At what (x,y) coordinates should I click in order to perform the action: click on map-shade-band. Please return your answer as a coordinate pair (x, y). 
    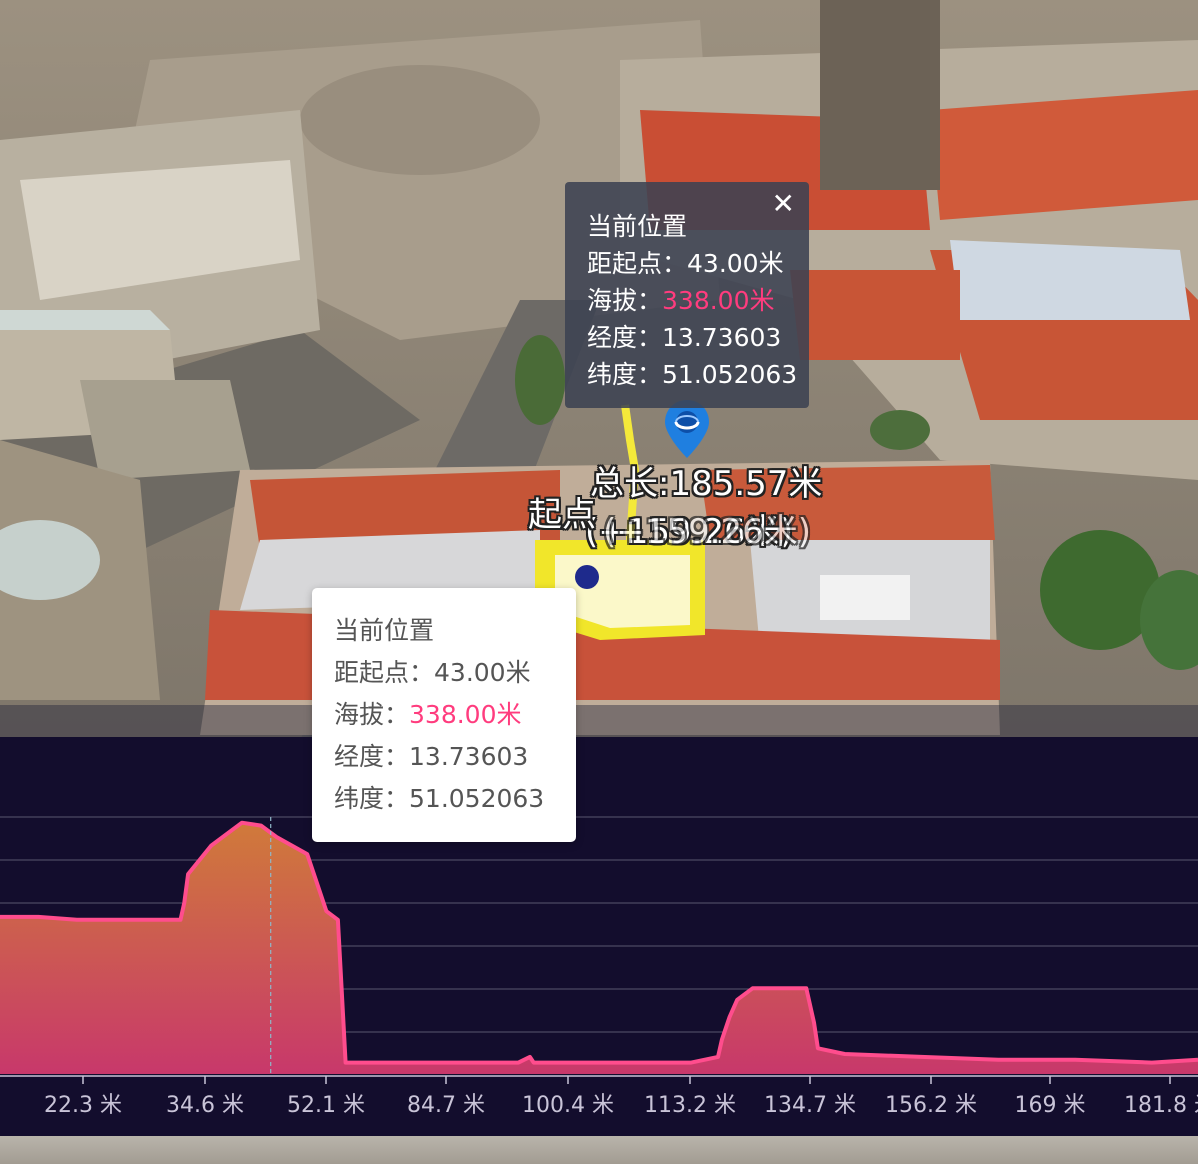
    Looking at the image, I should click on (599, 721).